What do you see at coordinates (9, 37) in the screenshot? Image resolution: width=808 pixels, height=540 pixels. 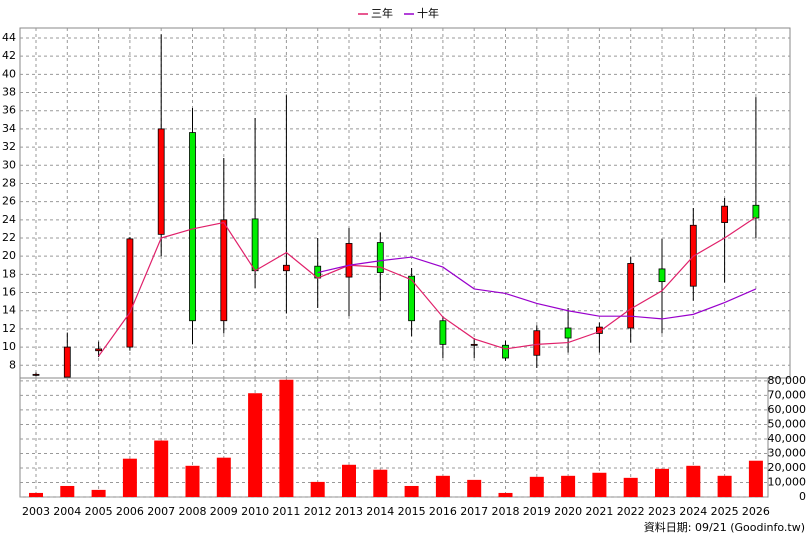 I see `y-tick-label: 44` at bounding box center [9, 37].